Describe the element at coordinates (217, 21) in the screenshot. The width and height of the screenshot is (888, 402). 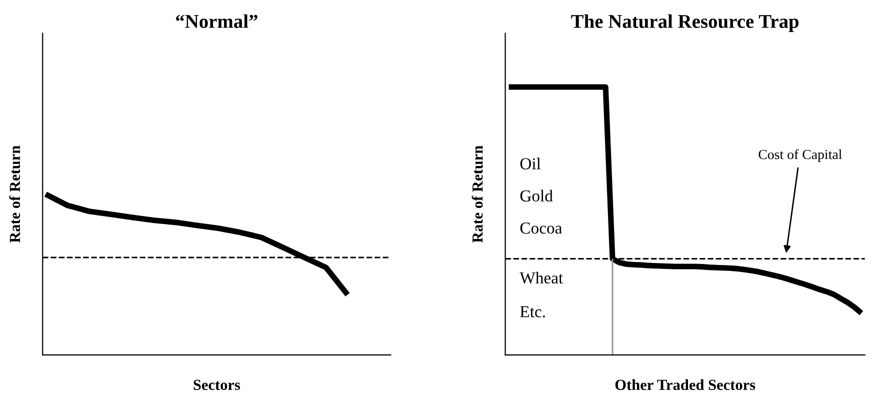
I see `chart-title: “Normal”` at that location.